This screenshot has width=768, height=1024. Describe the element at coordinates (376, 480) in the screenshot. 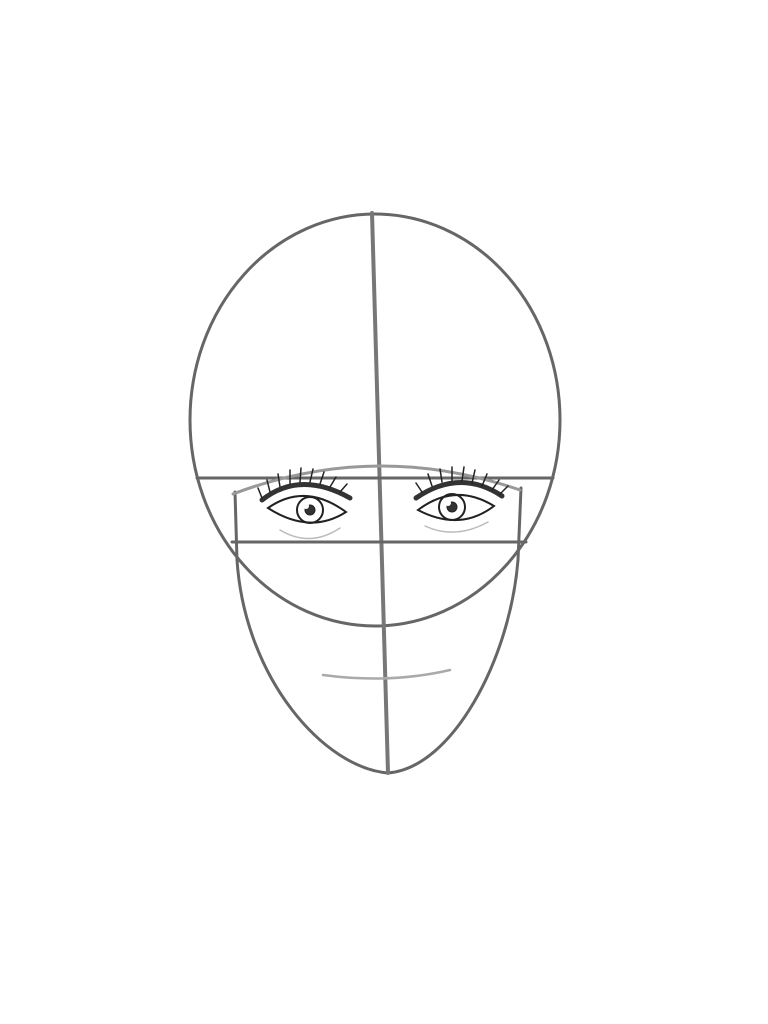

I see `brow-arc` at that location.